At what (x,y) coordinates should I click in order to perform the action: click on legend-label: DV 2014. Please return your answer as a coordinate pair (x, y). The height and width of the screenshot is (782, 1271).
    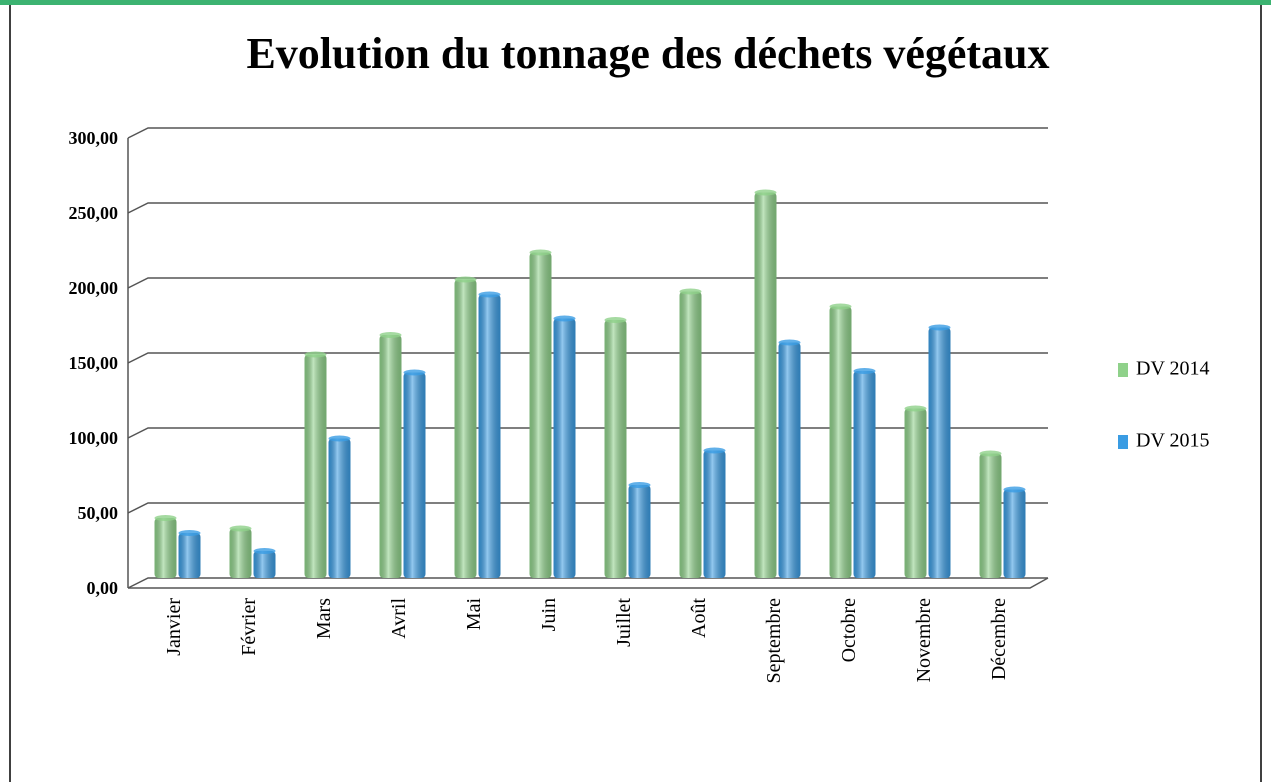
    Looking at the image, I should click on (1173, 369).